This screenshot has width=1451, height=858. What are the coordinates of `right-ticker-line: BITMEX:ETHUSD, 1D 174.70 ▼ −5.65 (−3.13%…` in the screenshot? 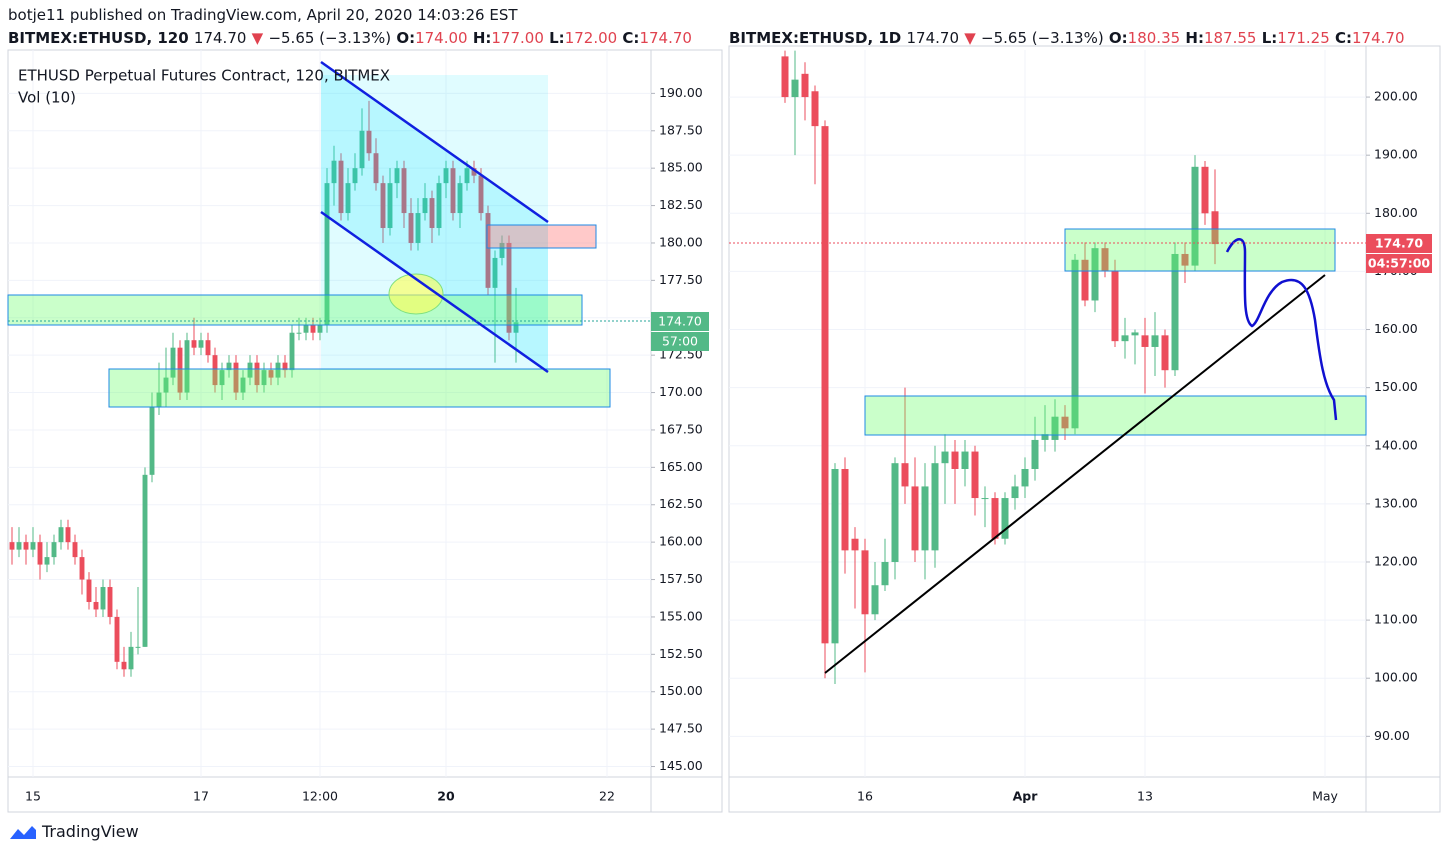 It's located at (1067, 38).